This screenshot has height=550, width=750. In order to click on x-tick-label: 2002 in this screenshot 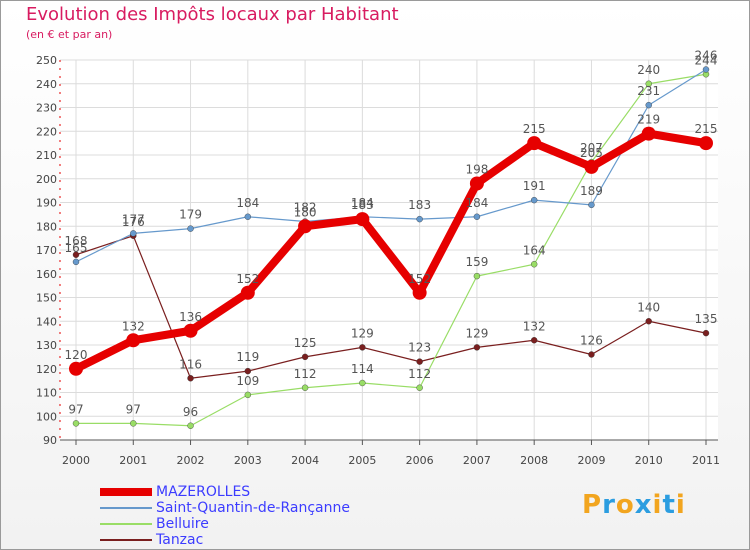, I will do `click(191, 460)`.